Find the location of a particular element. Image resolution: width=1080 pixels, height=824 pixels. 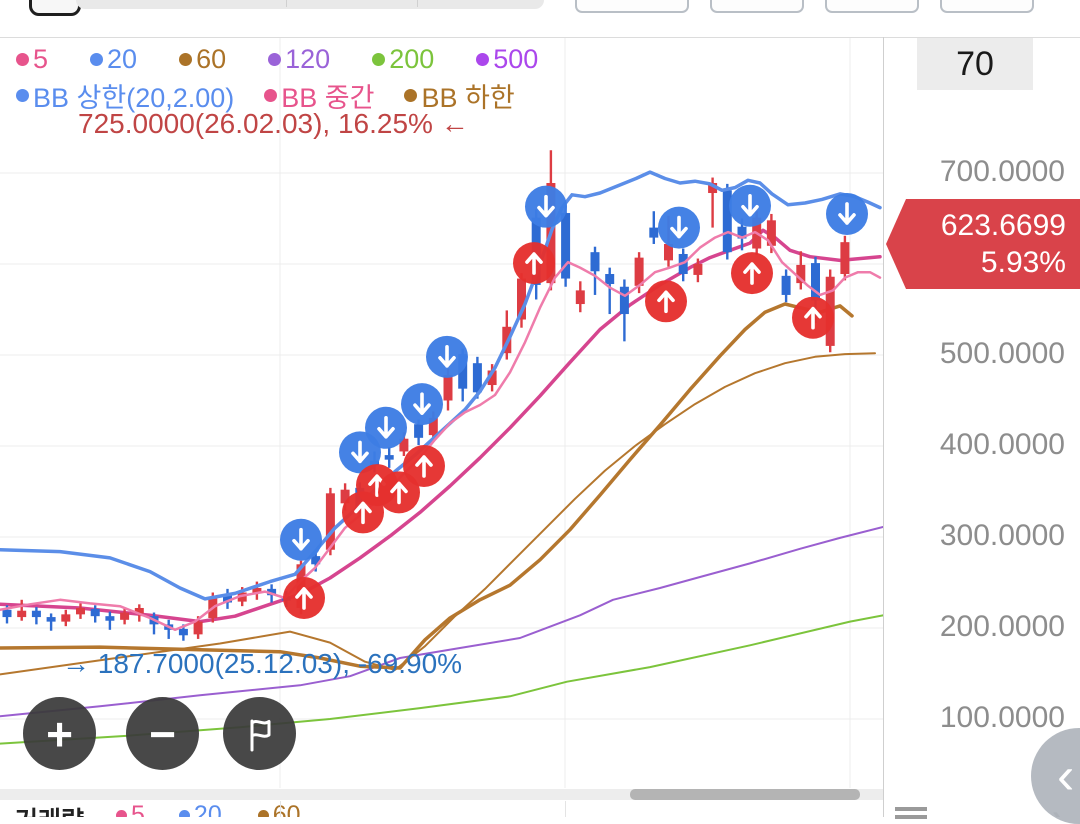

legend-label: 120 is located at coordinates (308, 59).